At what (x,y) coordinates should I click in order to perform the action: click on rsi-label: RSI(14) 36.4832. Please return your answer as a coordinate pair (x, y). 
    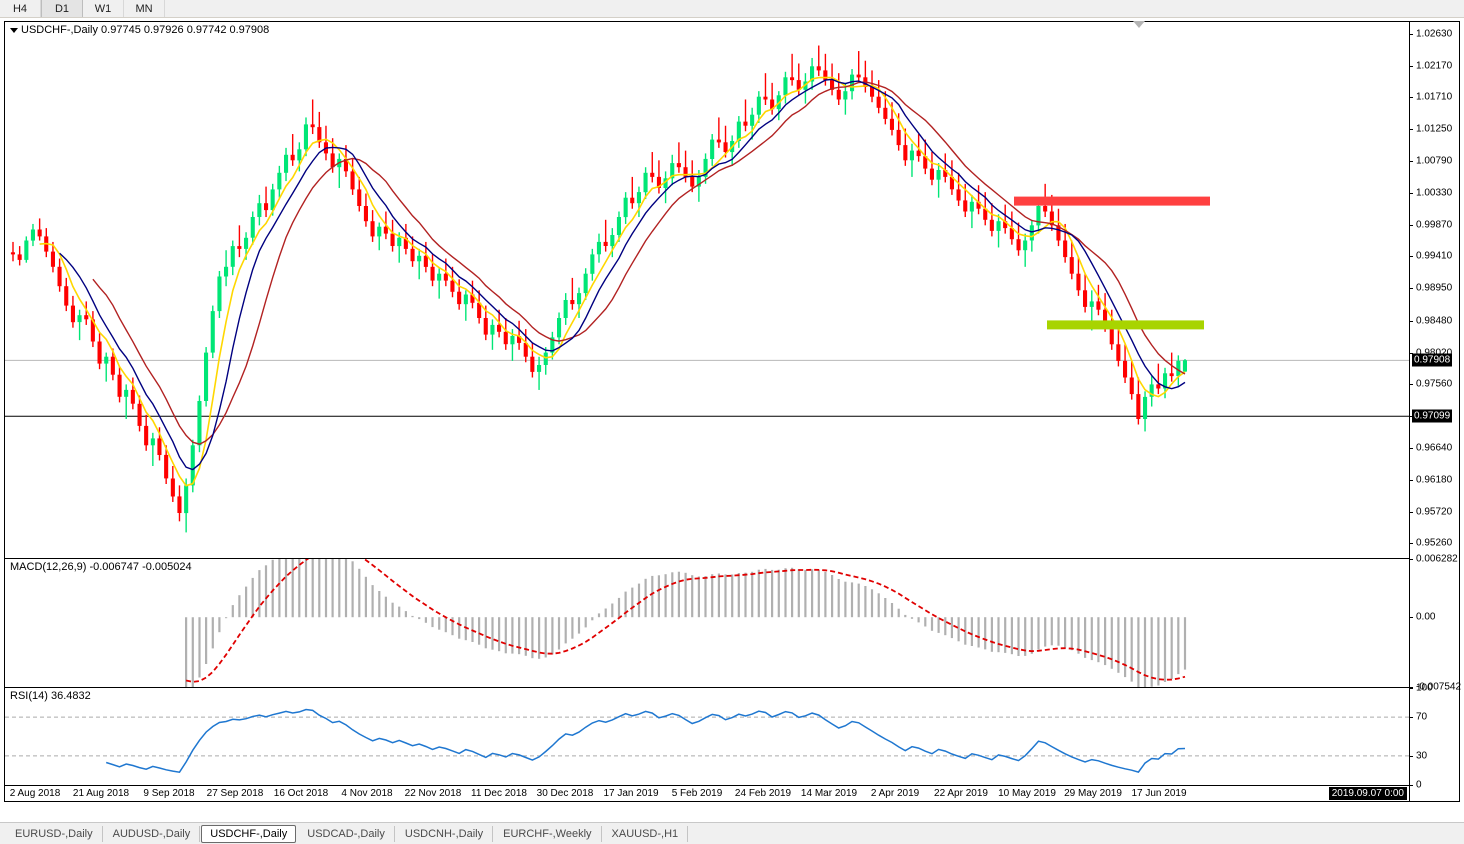
    Looking at the image, I should click on (50, 696).